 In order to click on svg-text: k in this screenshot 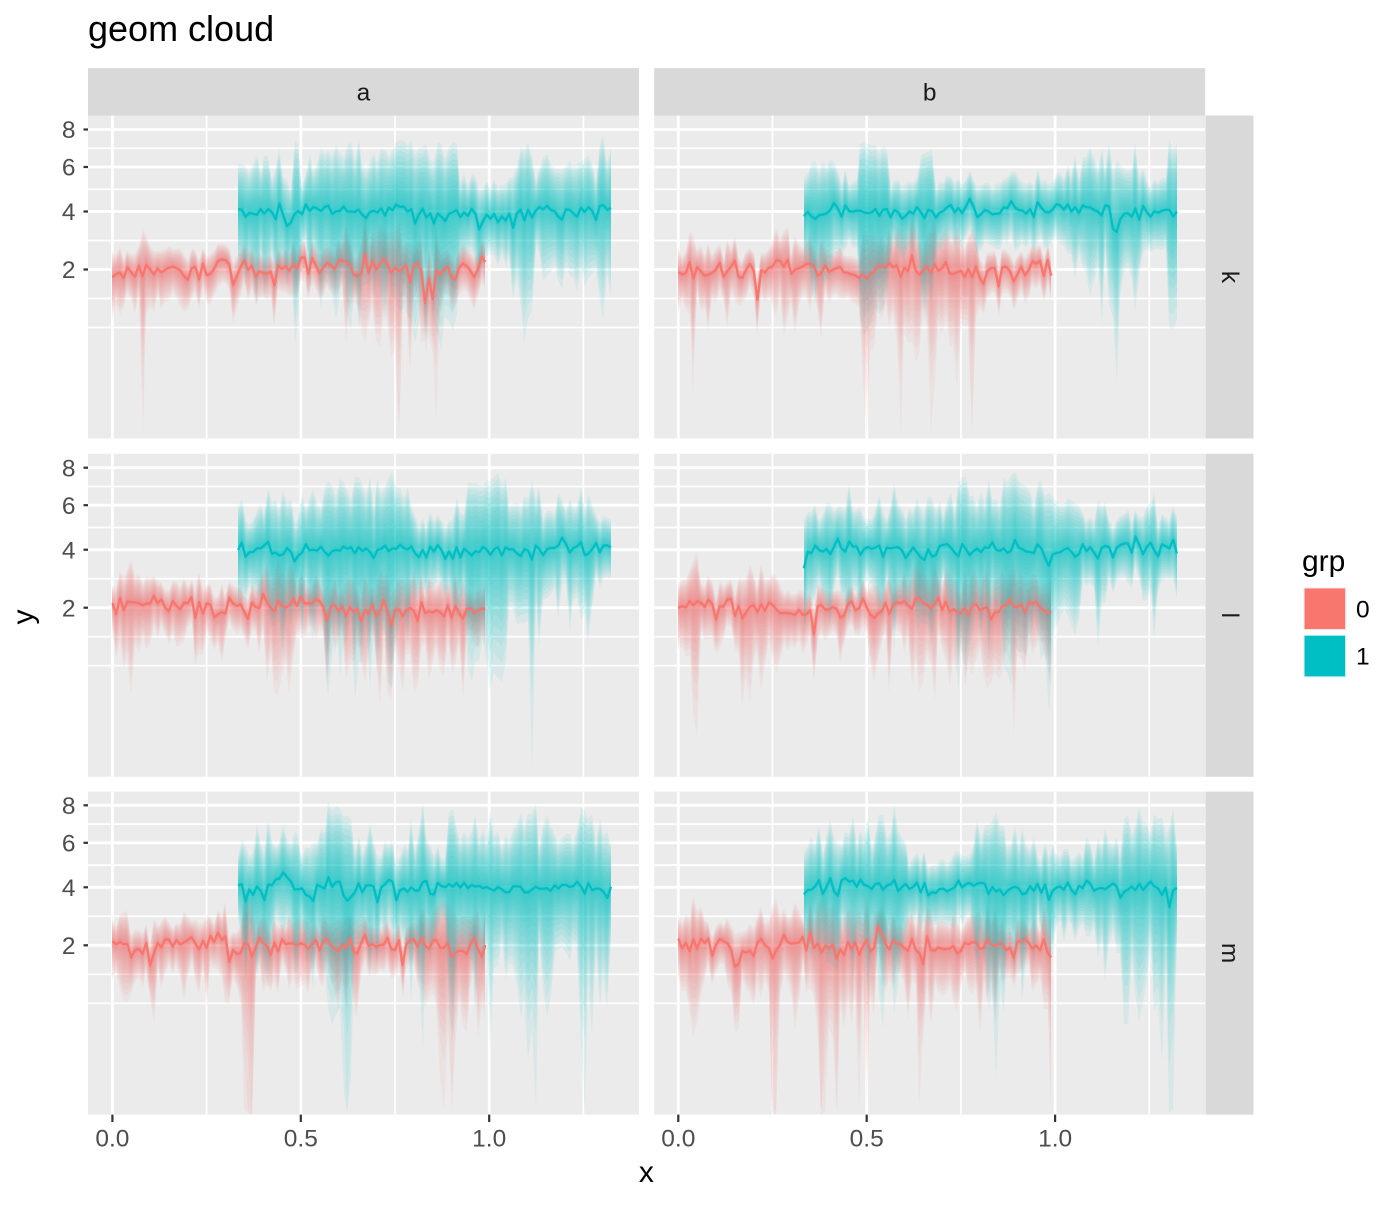, I will do `click(1229, 277)`.